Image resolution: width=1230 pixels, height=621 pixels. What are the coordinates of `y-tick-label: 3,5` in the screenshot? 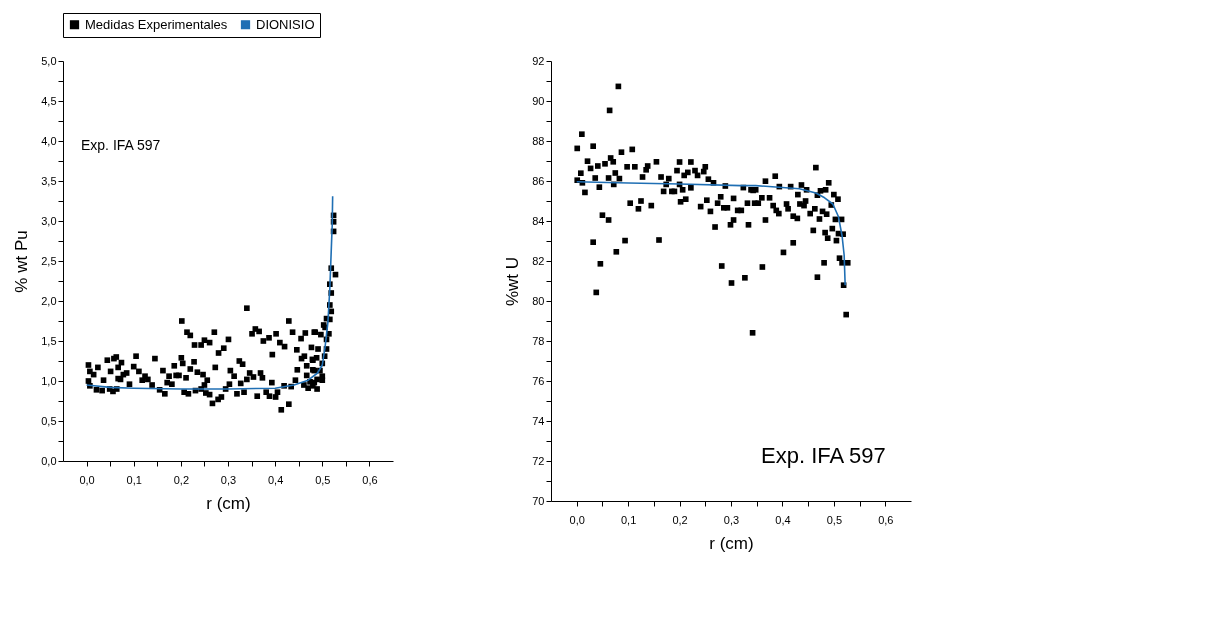 It's located at (49, 180).